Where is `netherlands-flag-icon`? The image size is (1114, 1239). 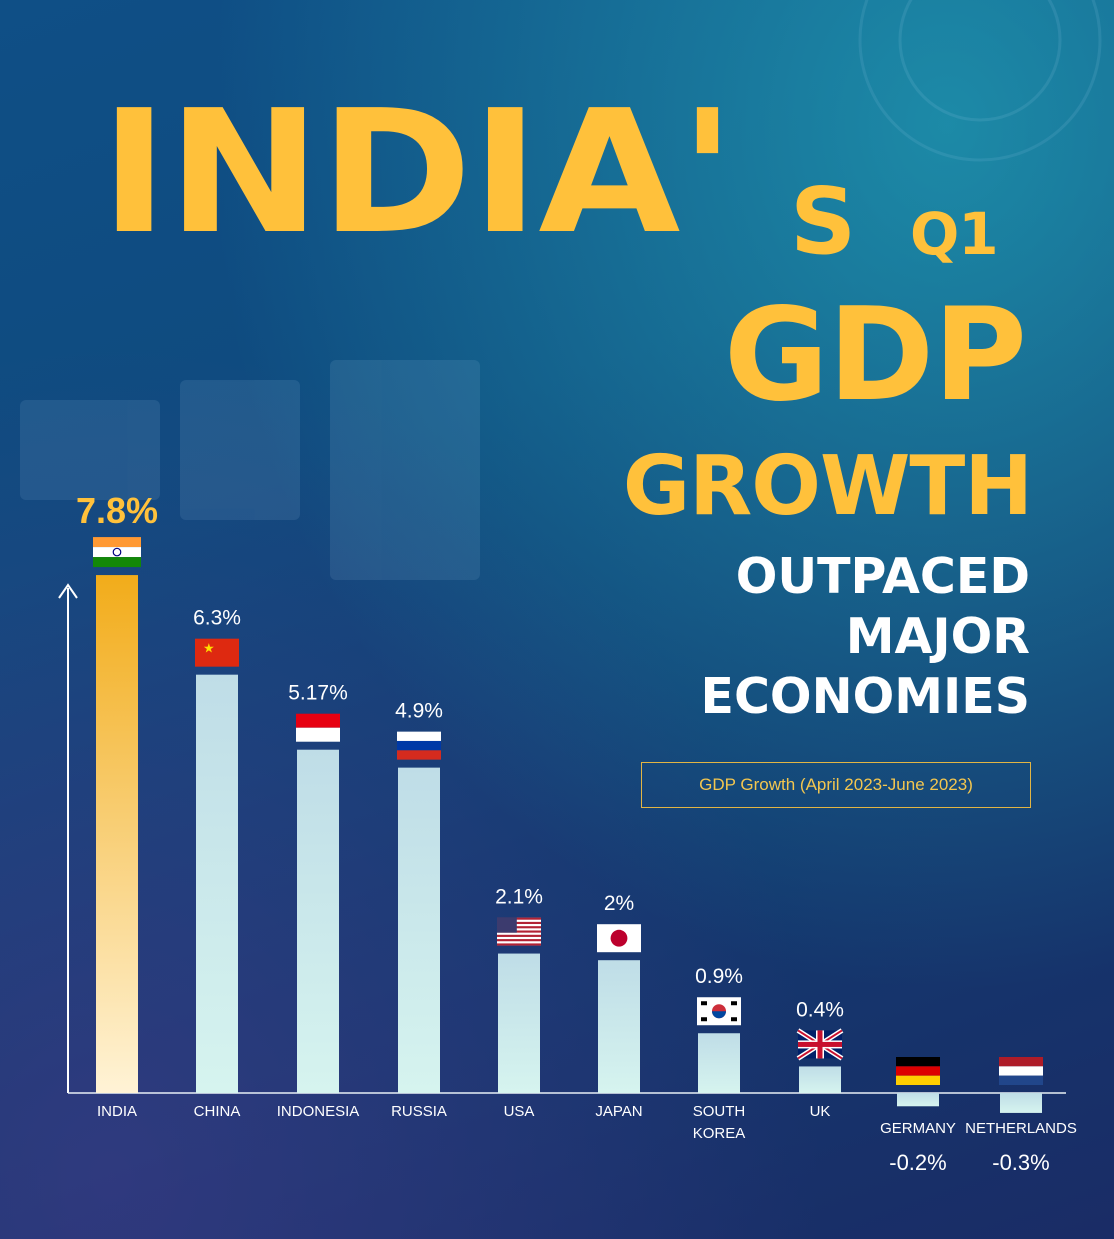
netherlands-flag-icon is located at coordinates (1021, 1071).